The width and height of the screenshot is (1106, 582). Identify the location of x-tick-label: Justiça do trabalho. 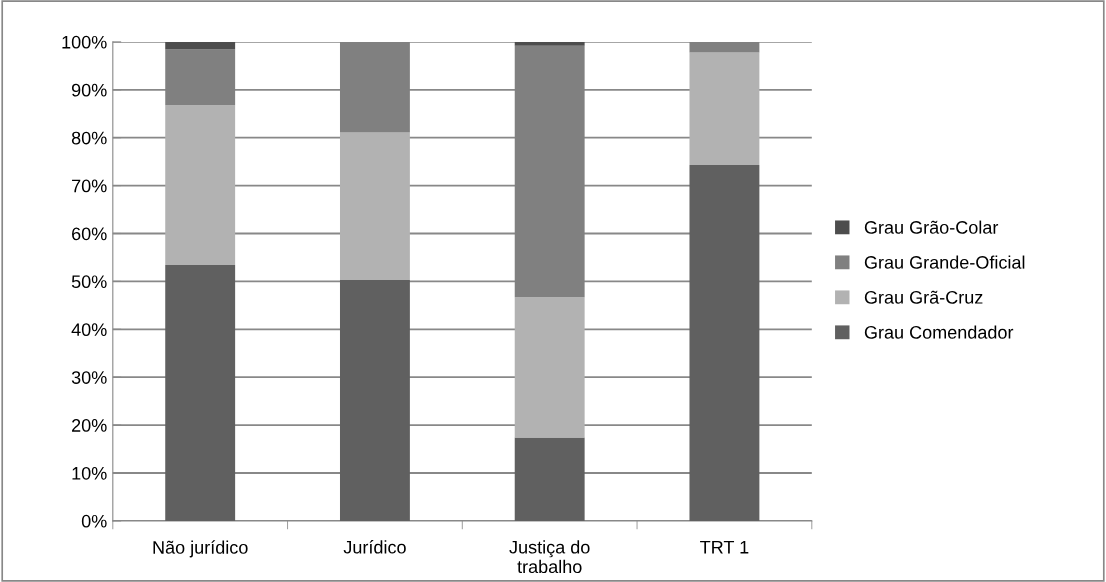
(549, 557).